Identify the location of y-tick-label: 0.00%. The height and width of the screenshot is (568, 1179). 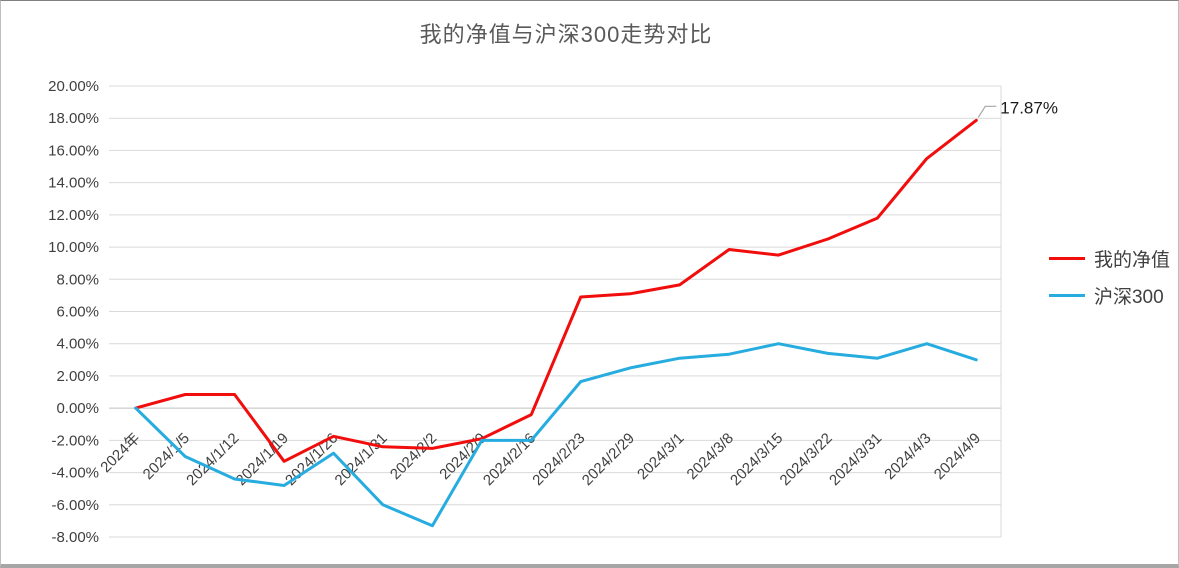
(77, 408).